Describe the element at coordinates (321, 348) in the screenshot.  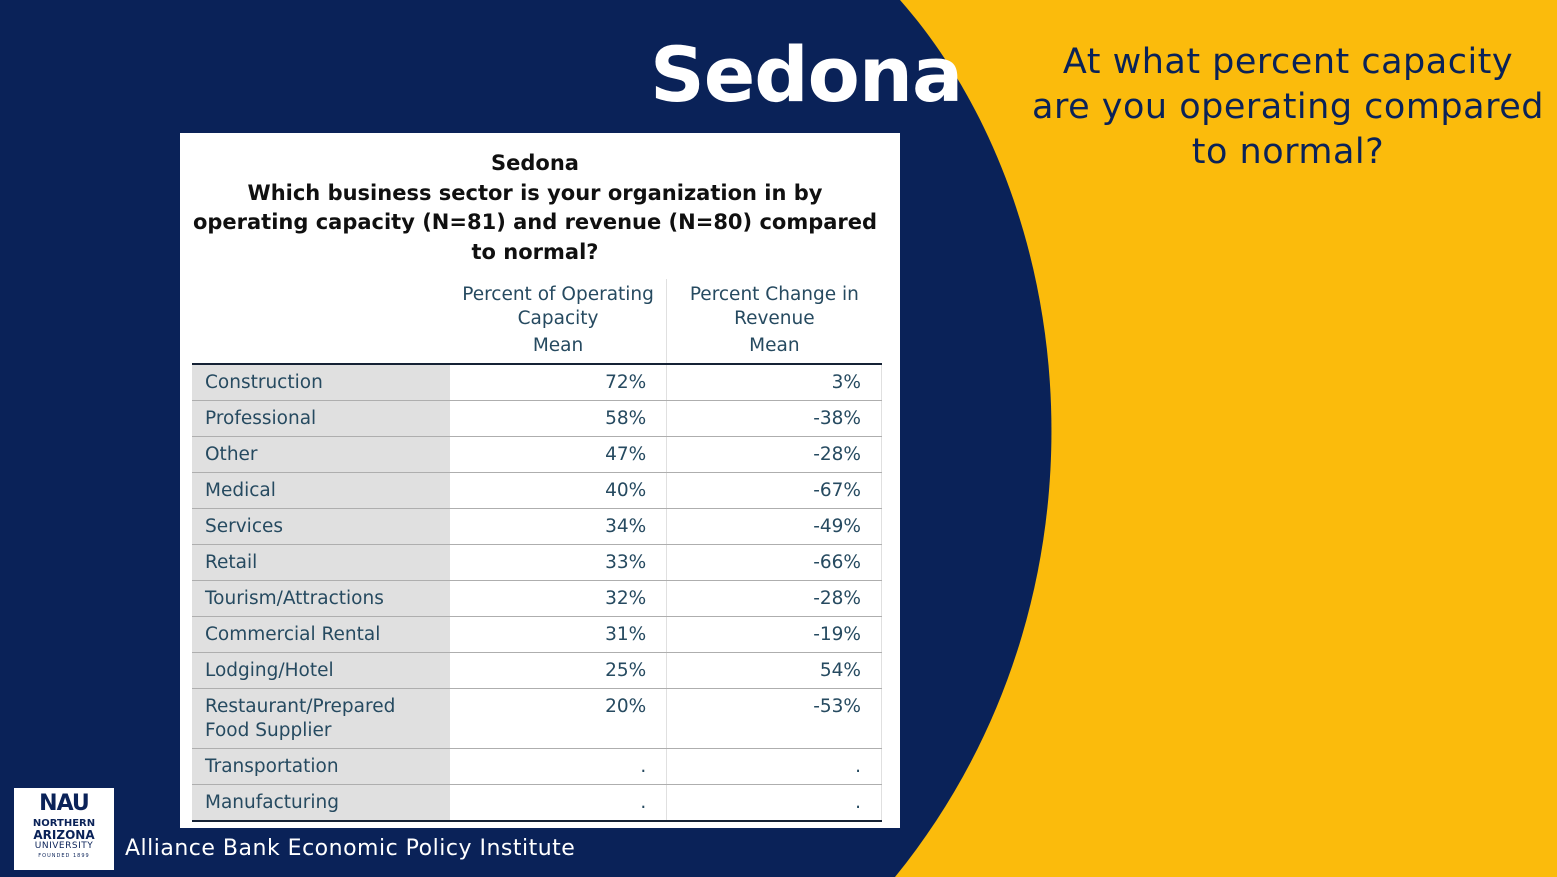
I see `stat-corner` at that location.